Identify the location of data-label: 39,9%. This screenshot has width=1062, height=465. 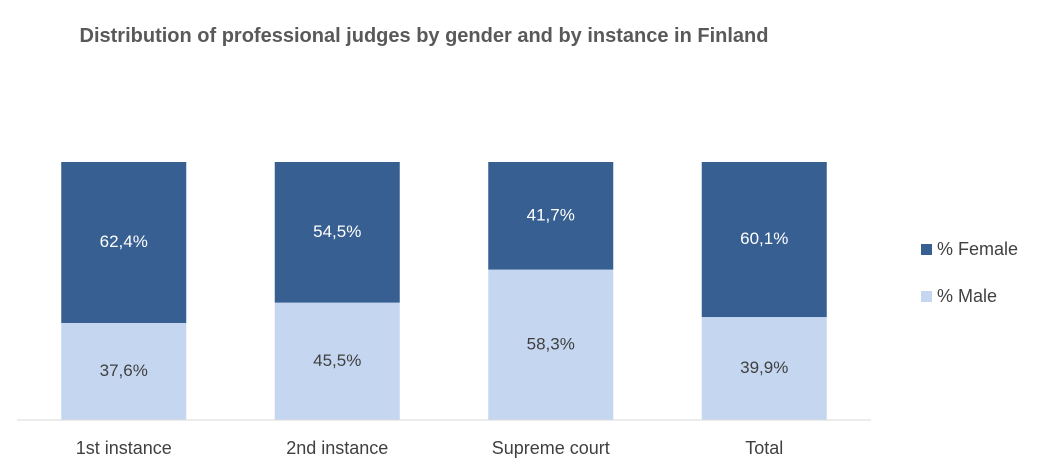
(764, 367).